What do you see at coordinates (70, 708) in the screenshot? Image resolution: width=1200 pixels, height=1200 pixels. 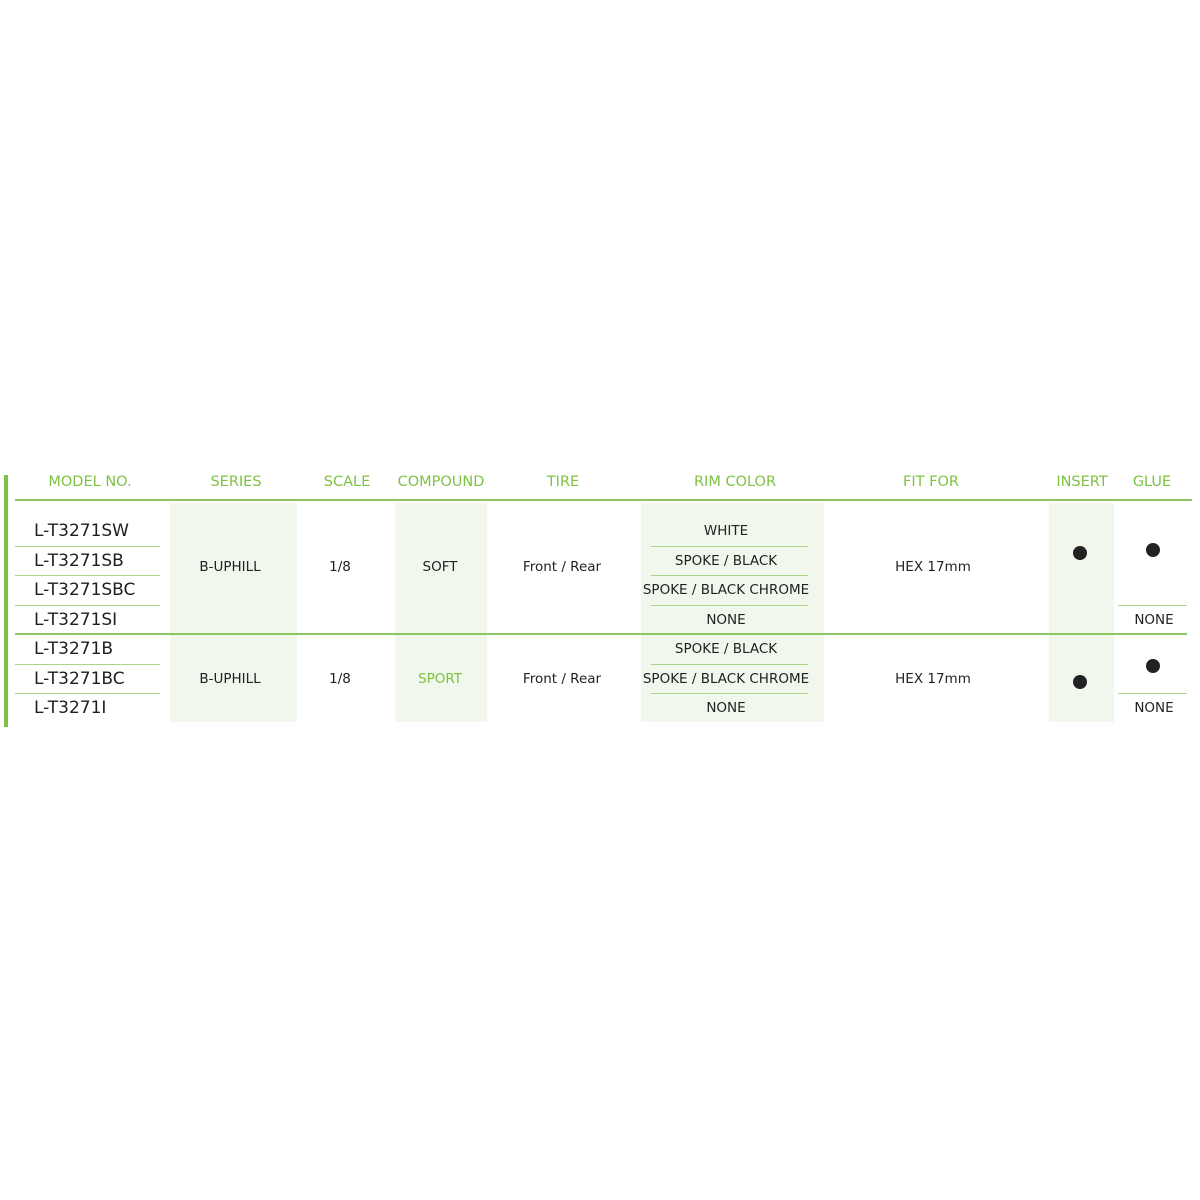 I see `model-number: L-T3271I` at bounding box center [70, 708].